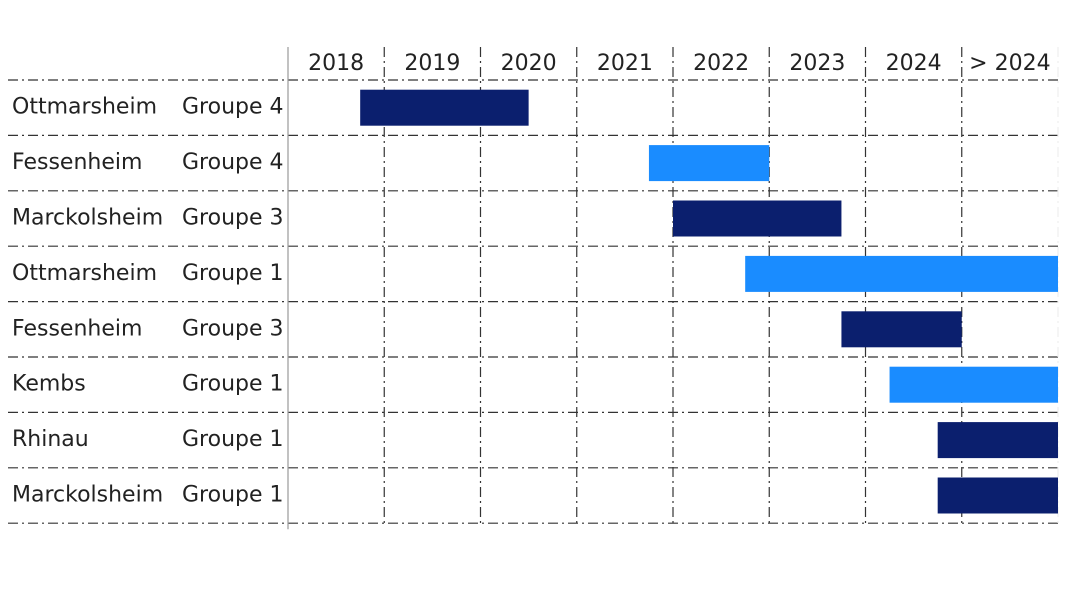 This screenshot has height=595, width=1066. What do you see at coordinates (1009, 63) in the screenshot?
I see `column-label: > 2024` at bounding box center [1009, 63].